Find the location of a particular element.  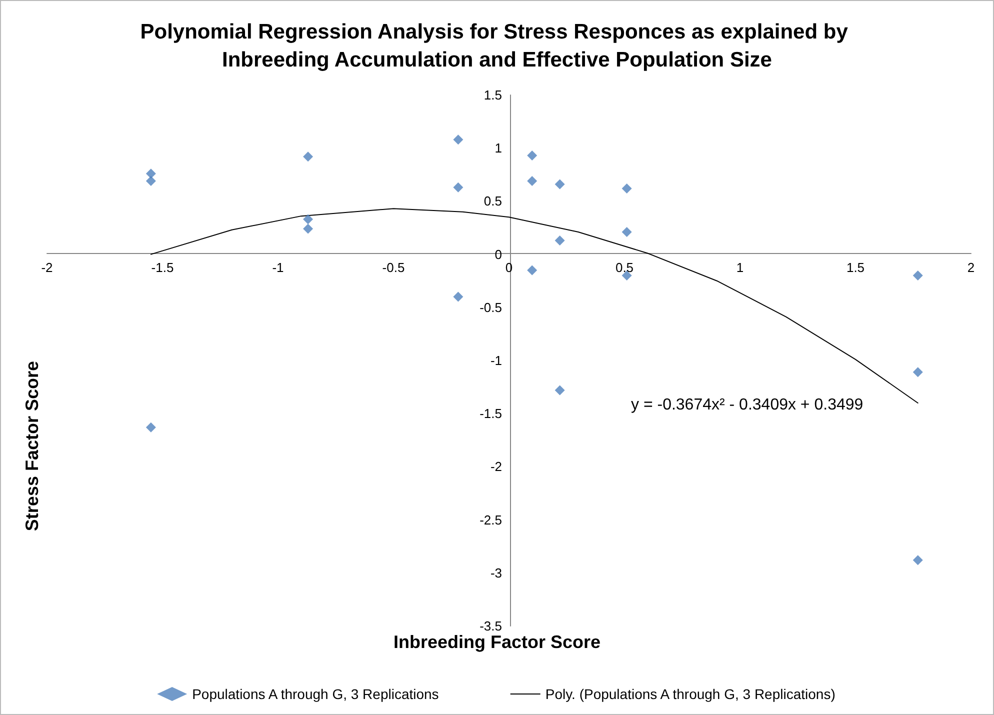

x-tick-label: -1 is located at coordinates (278, 267).